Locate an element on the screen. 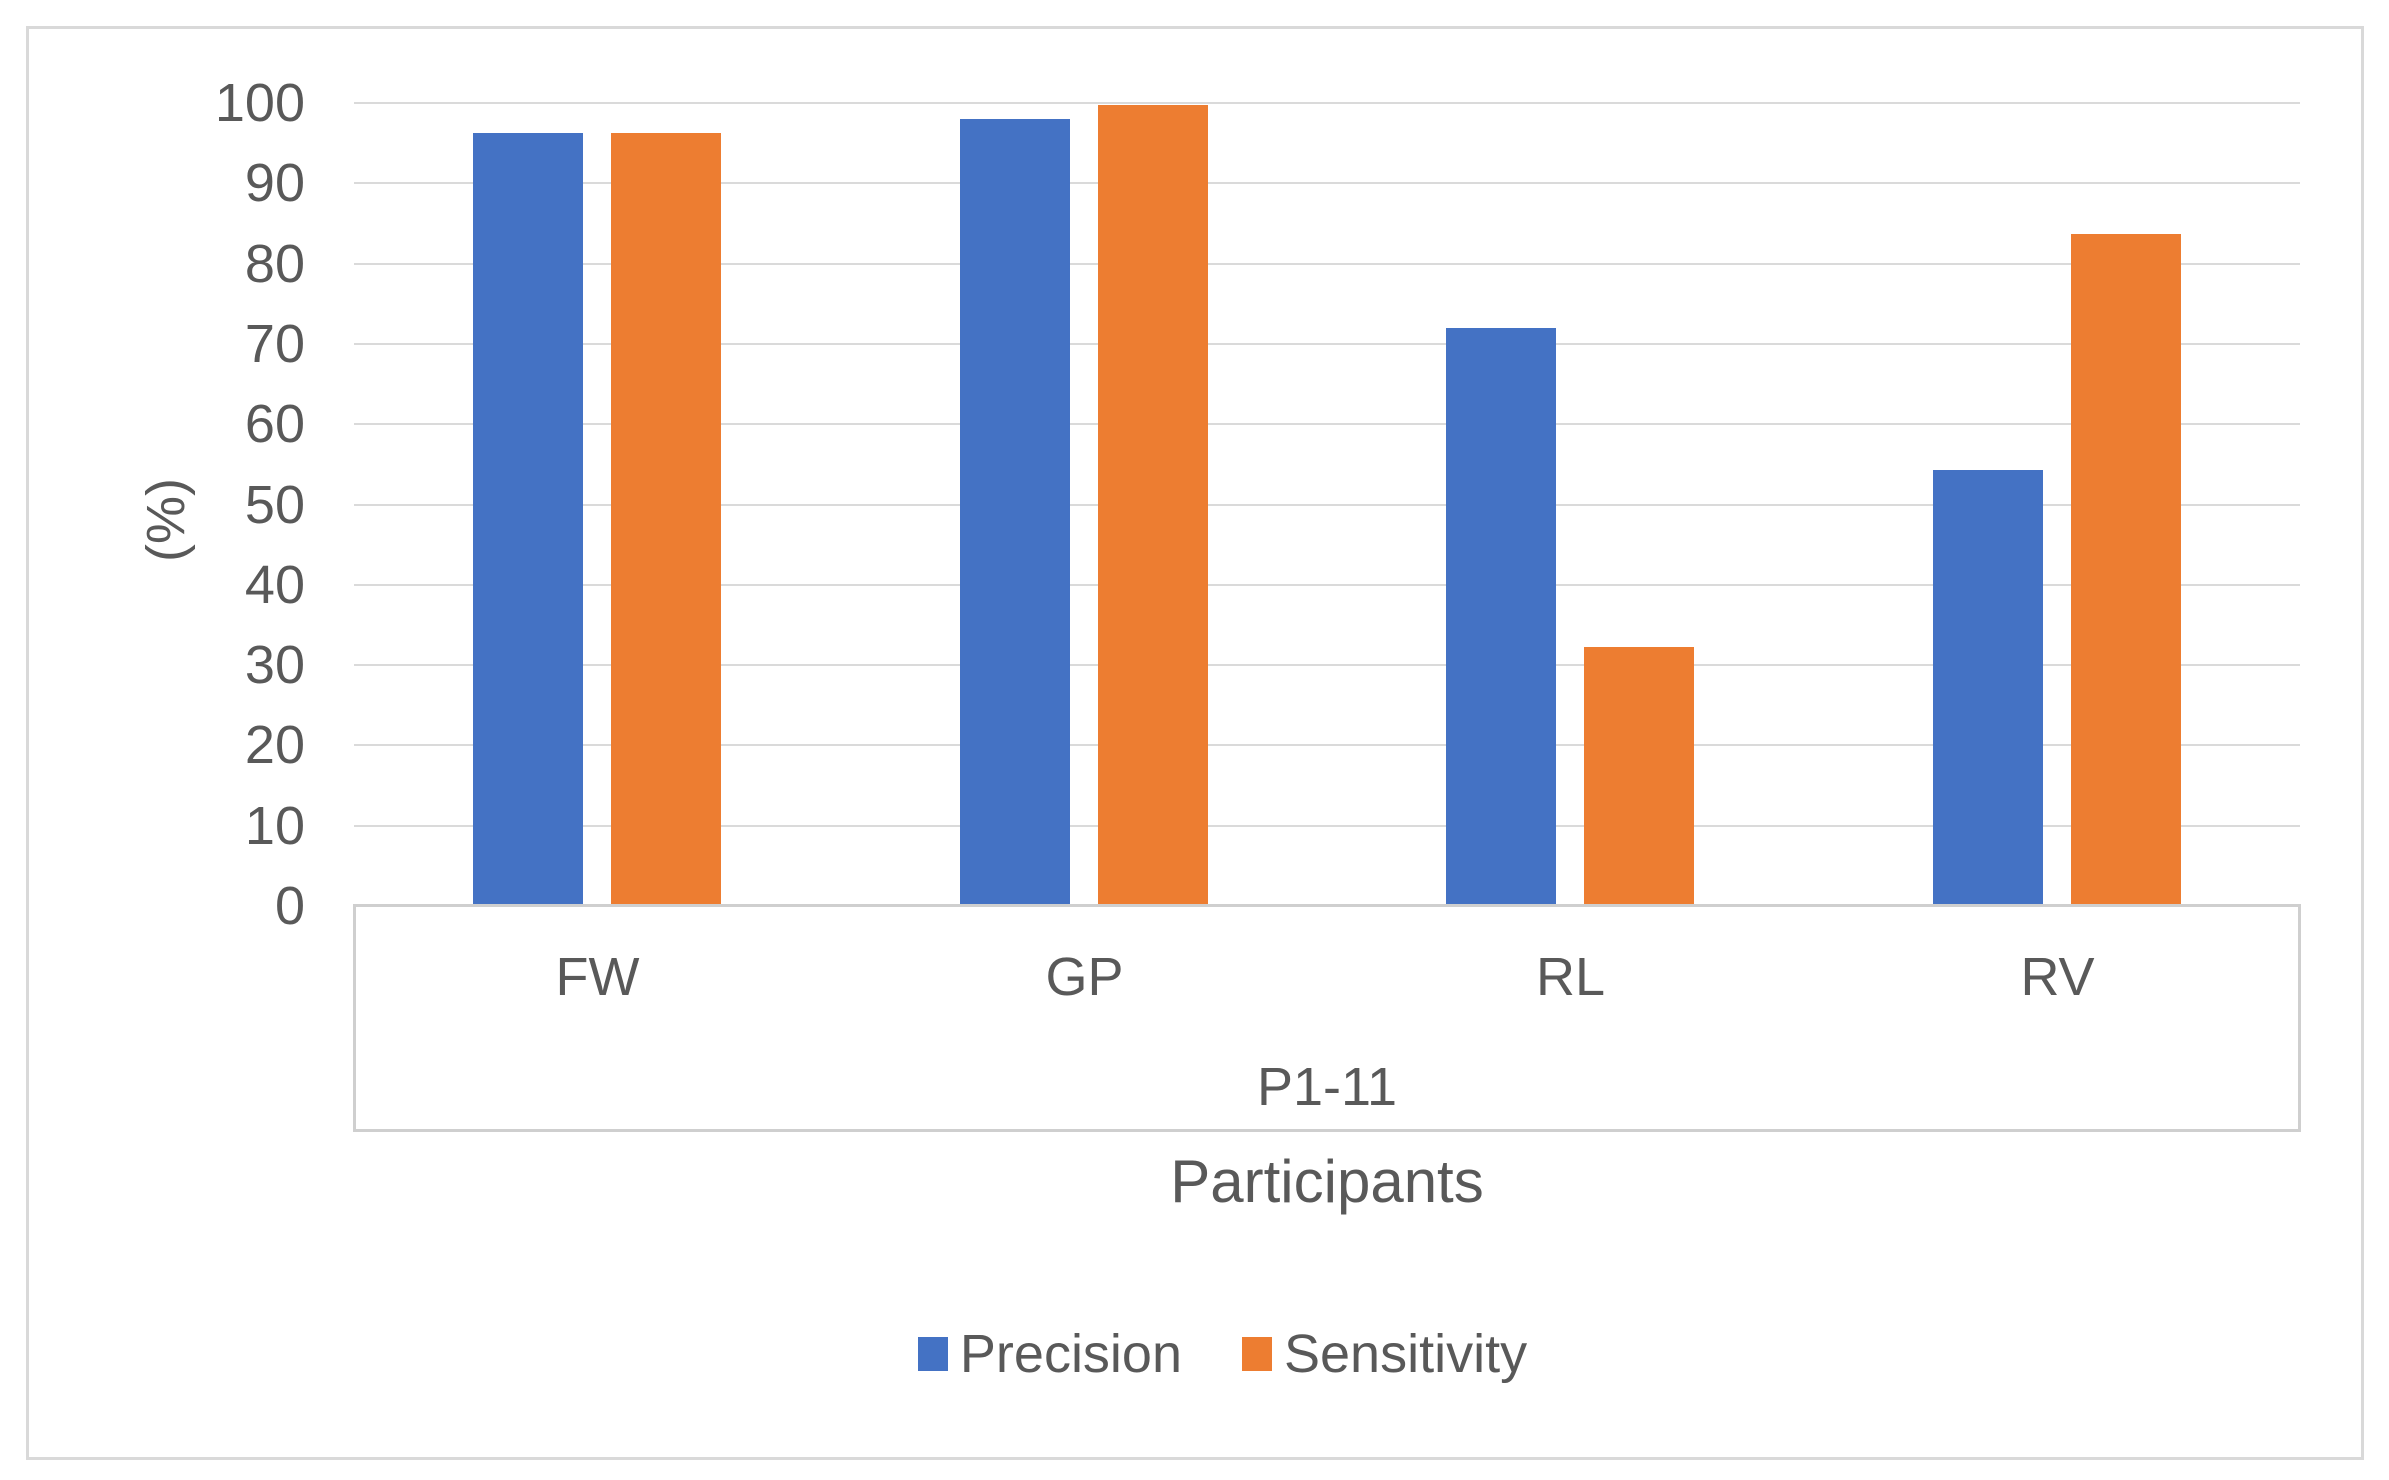 This screenshot has width=2389, height=1480. bar-sensitivity-rl is located at coordinates (1639, 776).